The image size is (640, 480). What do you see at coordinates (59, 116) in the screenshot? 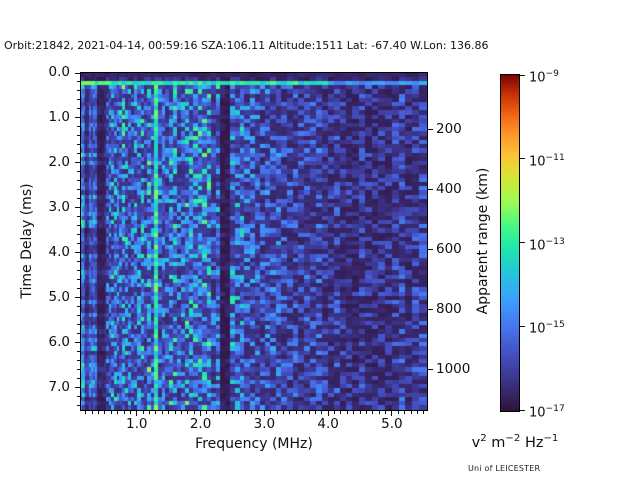
I see `y-tick-label: 1.0` at bounding box center [59, 116].